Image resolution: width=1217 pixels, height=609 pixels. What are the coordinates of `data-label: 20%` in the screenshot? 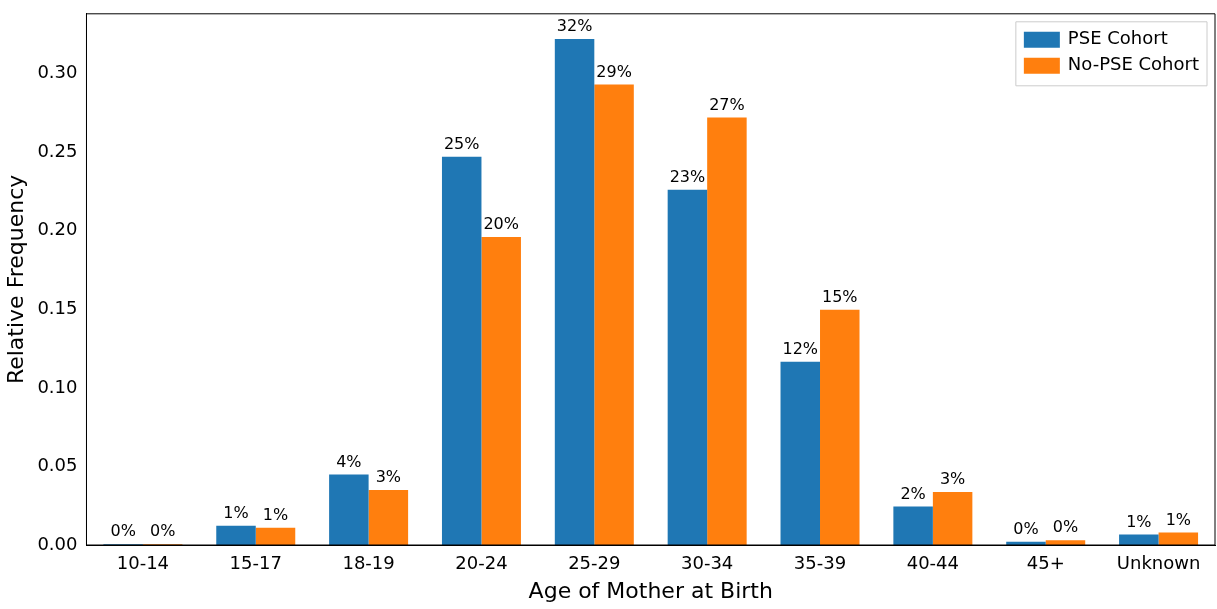 It's located at (501, 224).